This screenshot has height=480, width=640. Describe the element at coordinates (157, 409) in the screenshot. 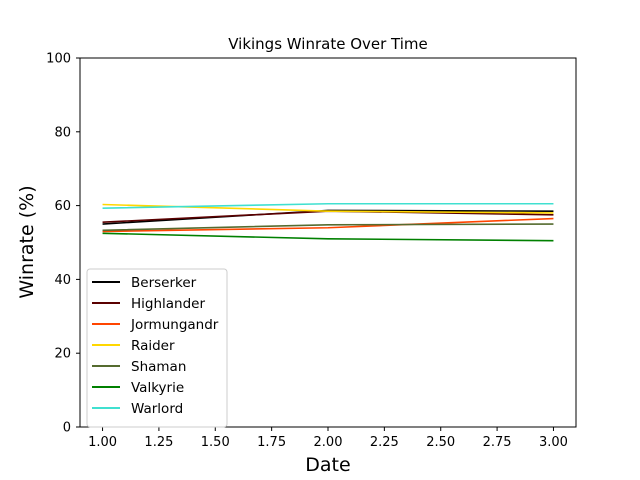

I see `legend-label: Warlord` at that location.